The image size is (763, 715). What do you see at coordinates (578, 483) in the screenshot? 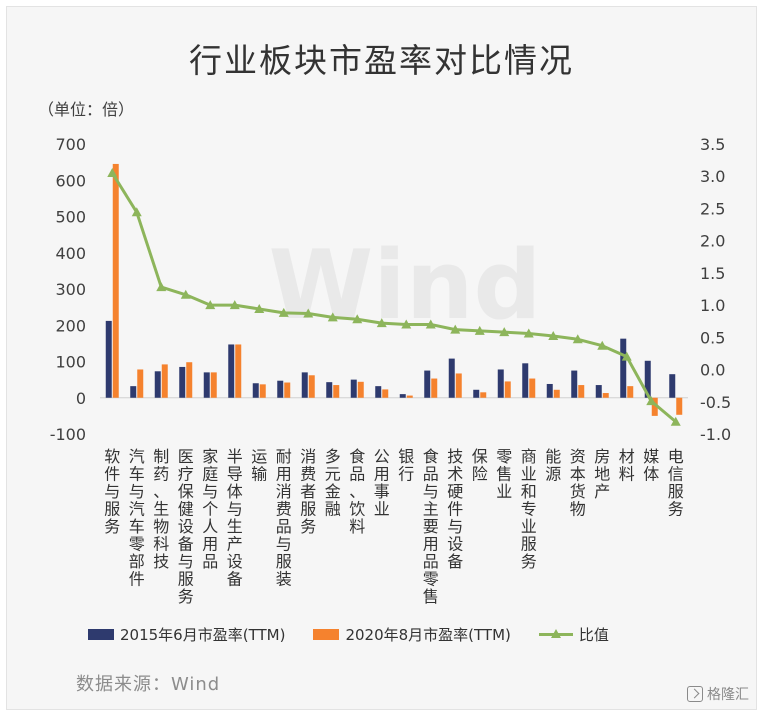
I see `x-tick-label: 资本货物` at bounding box center [578, 483].